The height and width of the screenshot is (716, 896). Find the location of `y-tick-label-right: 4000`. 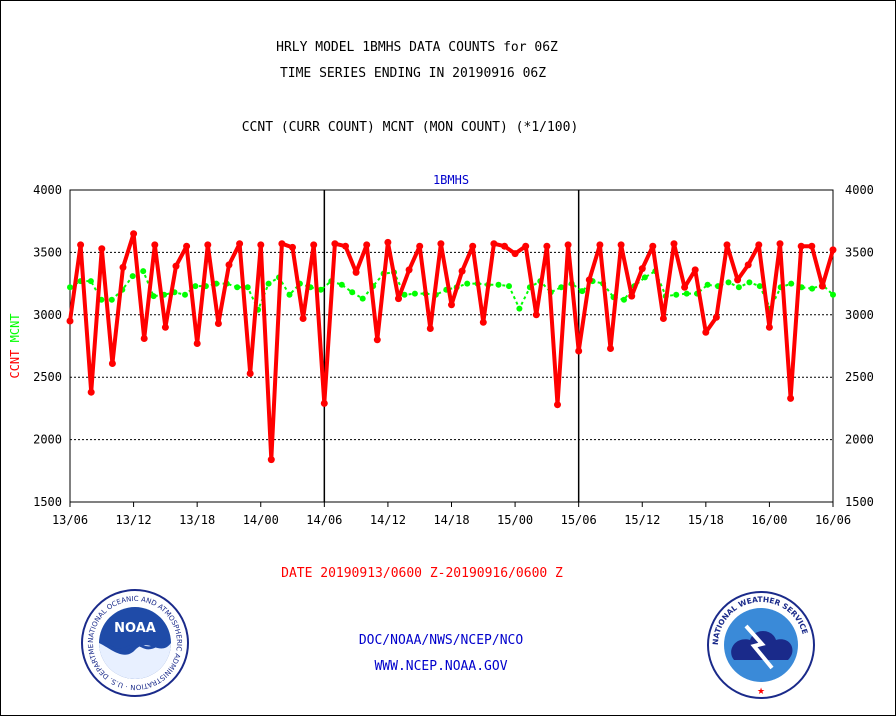

y-tick-label-right: 4000 is located at coordinates (859, 190).